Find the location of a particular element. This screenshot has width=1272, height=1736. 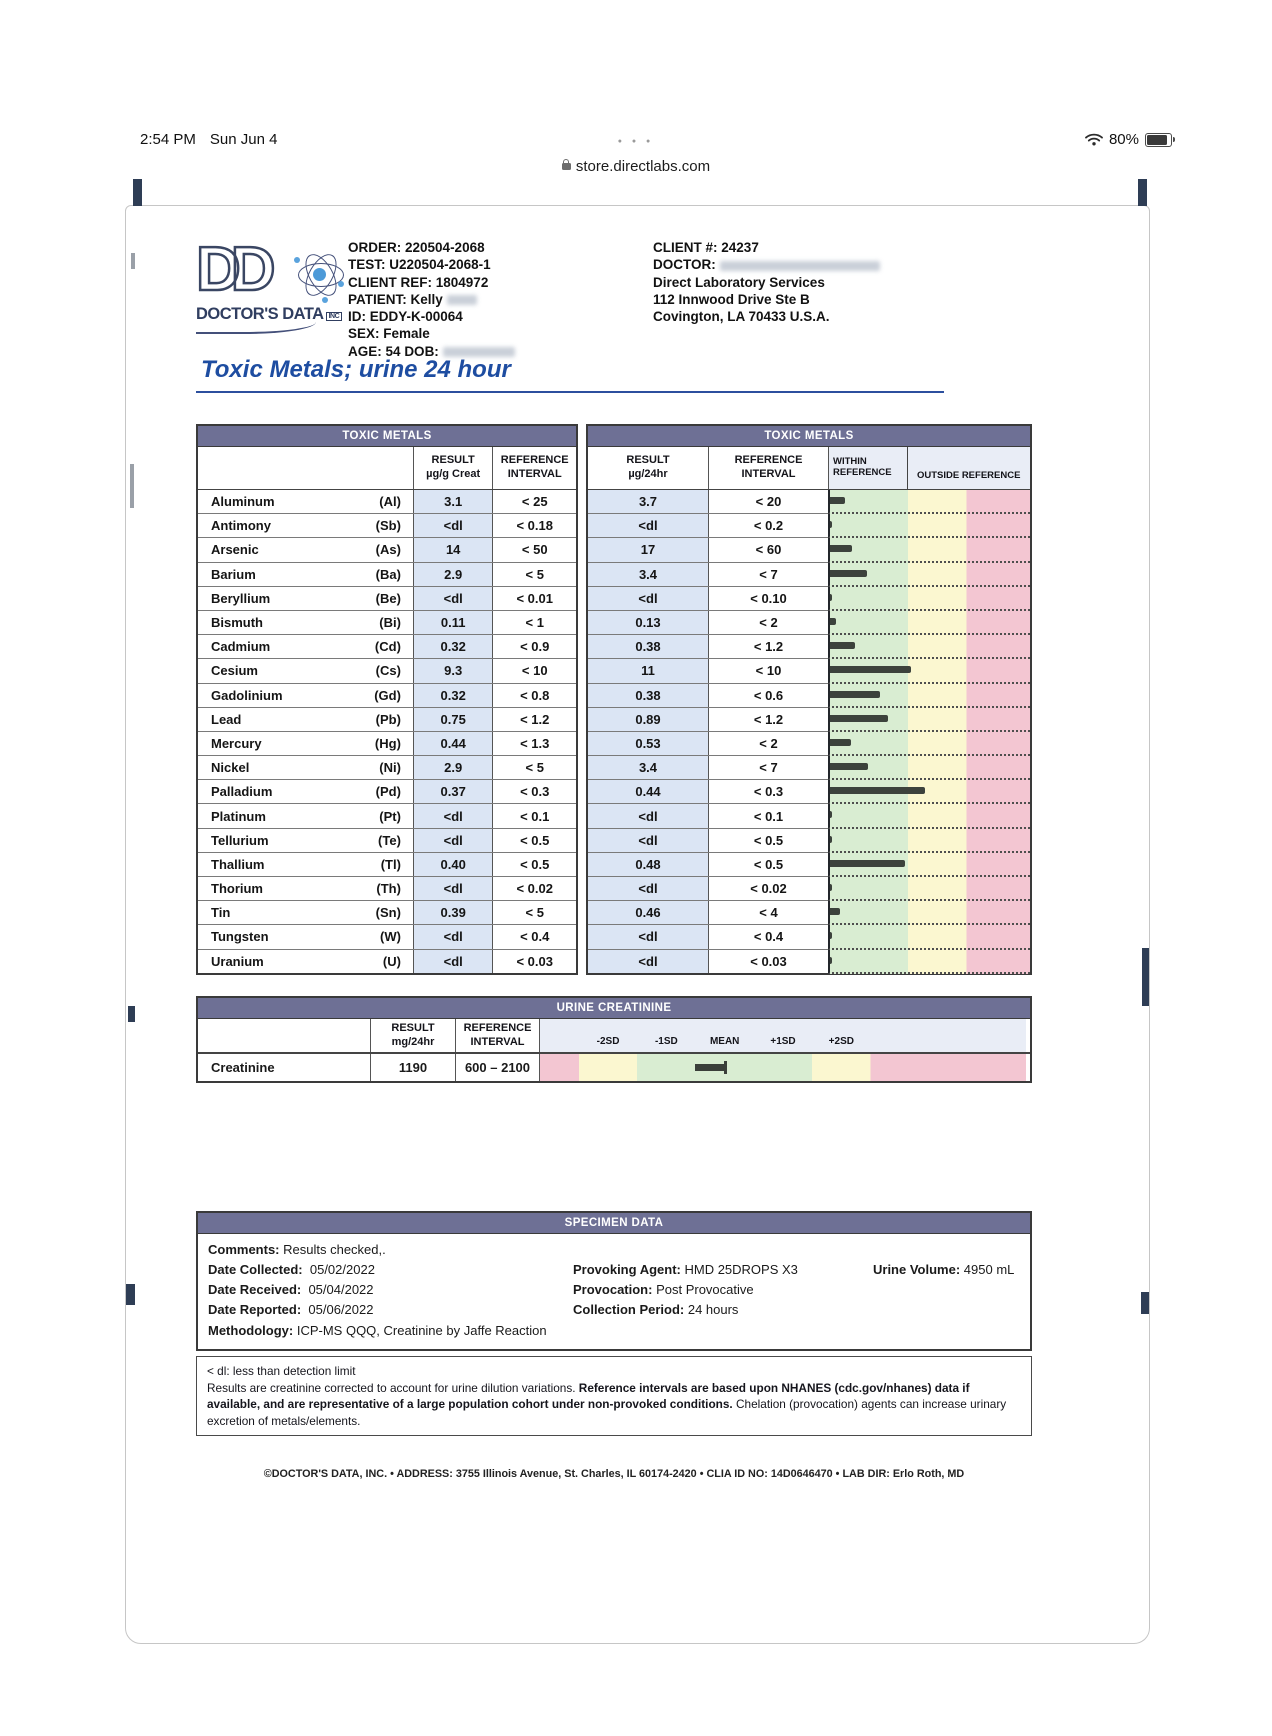

element-cell: Tellurium (Te) is located at coordinates (305, 840).